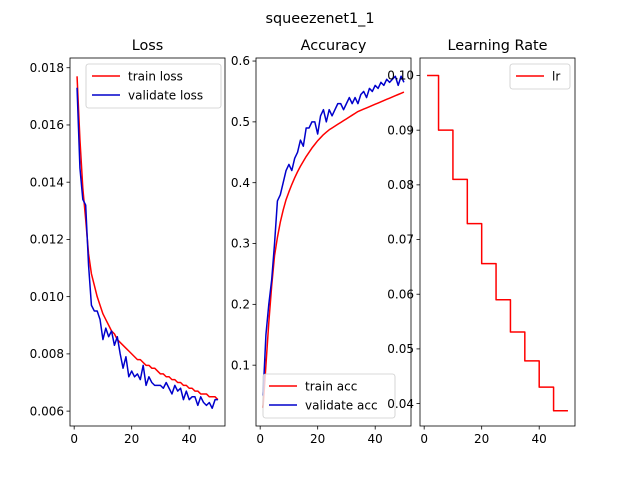  Describe the element at coordinates (400, 76) in the screenshot. I see `y-tick-label: 0.10` at that location.